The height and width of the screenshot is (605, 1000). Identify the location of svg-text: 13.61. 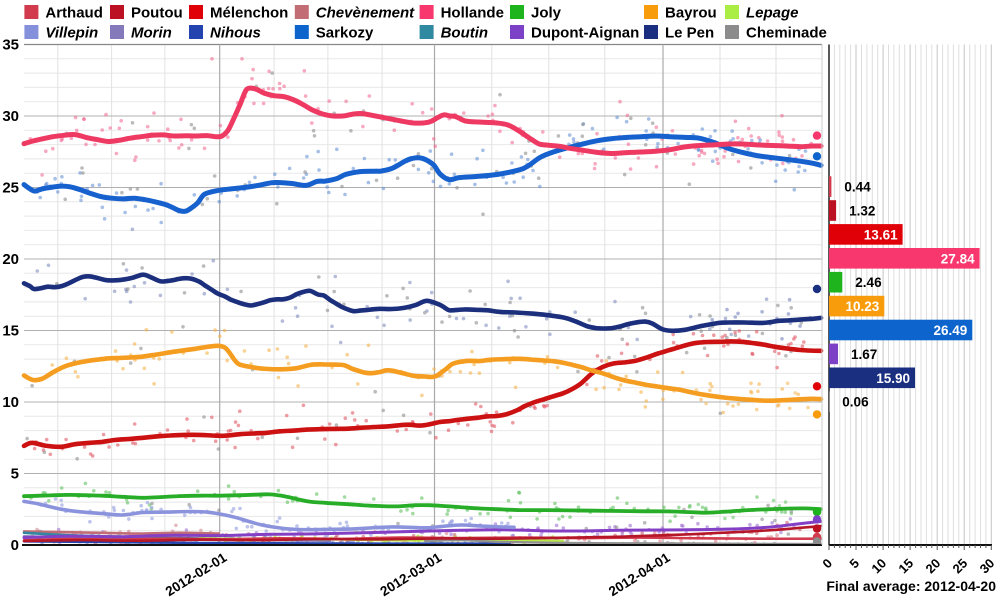
(881, 234).